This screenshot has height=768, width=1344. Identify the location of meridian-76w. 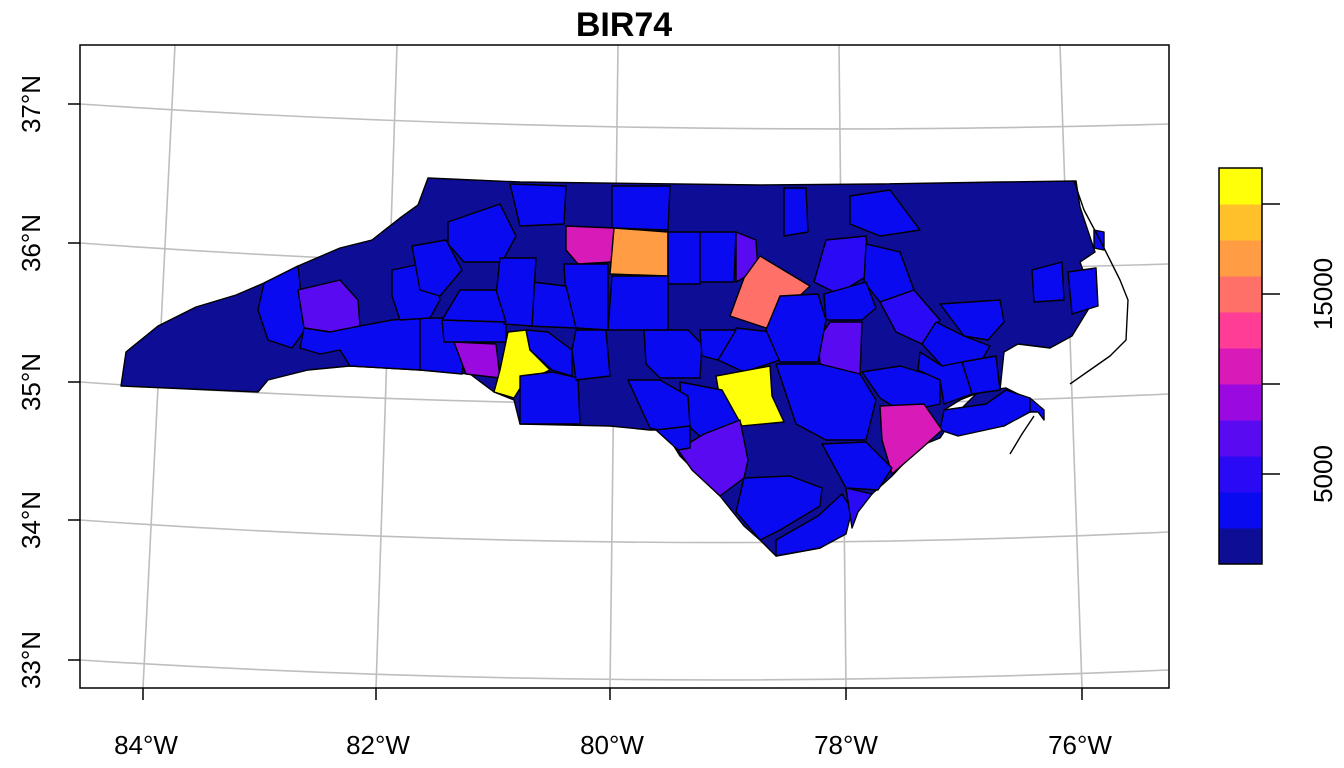
(1071, 366).